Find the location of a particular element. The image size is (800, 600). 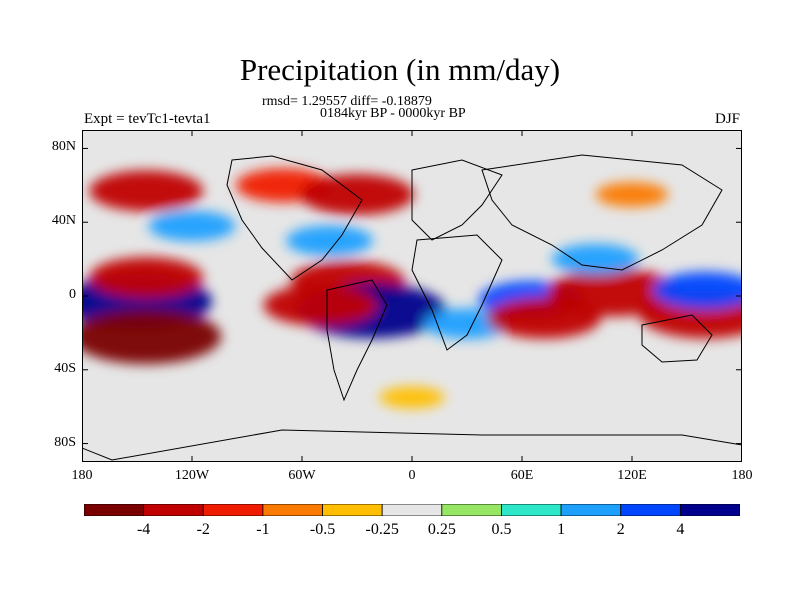

anomaly-west-pacific-wet is located at coordinates (697, 290).